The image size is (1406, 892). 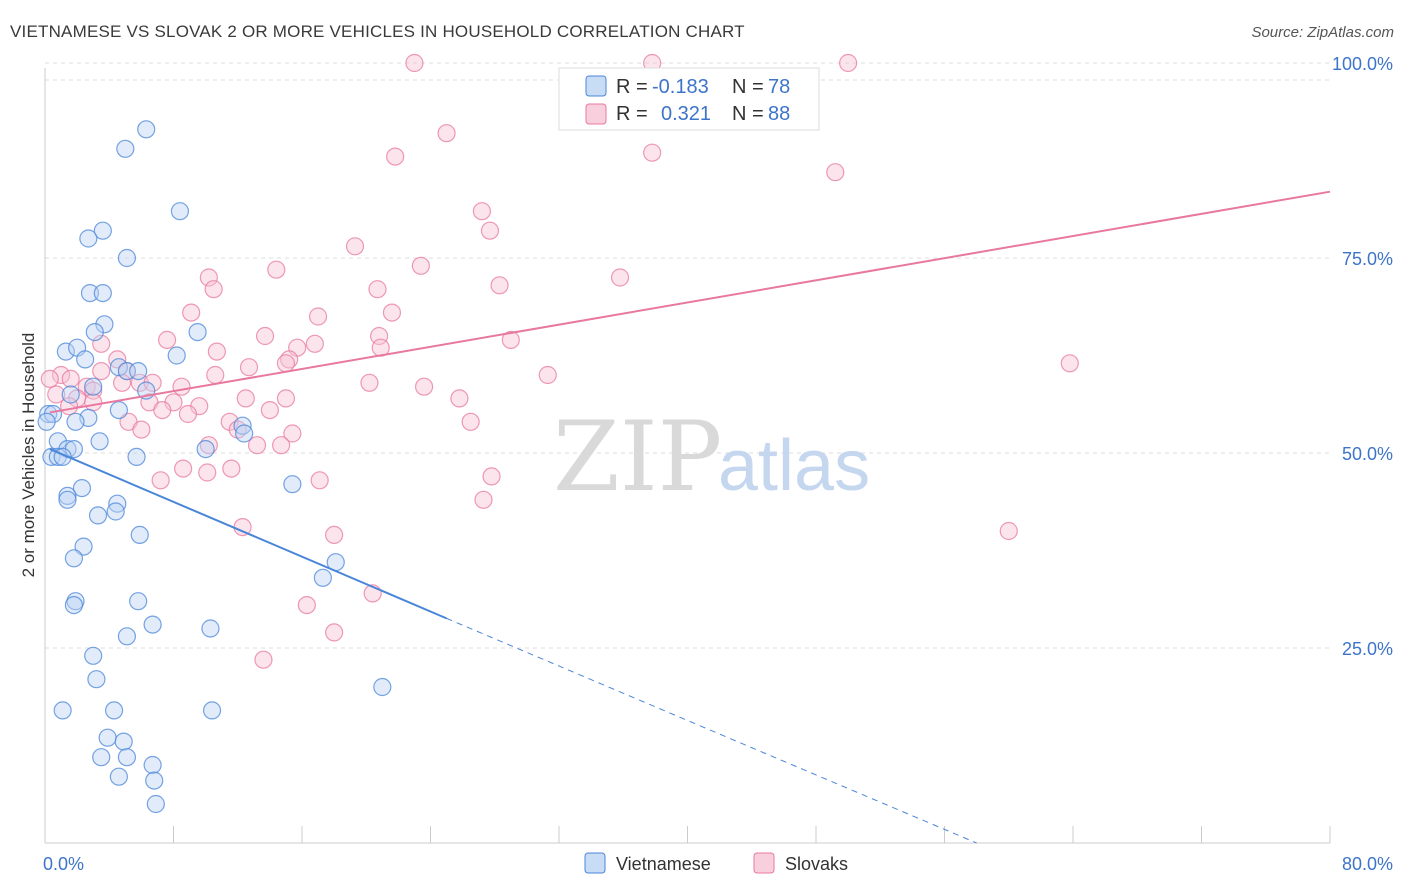 I want to click on legend-swatch-vietnamese, so click(x=596, y=86).